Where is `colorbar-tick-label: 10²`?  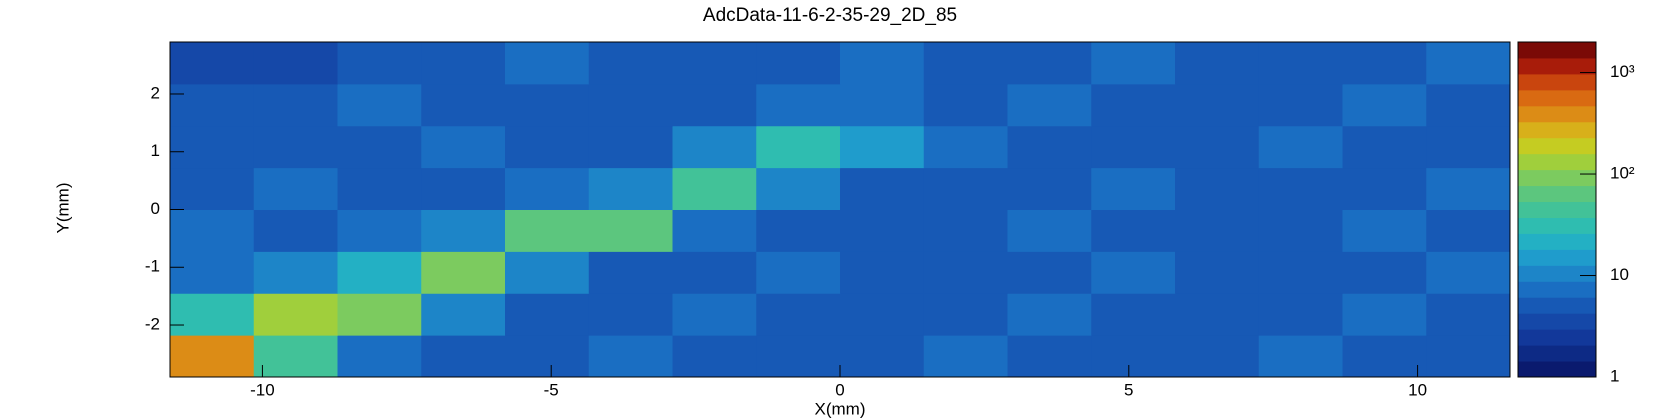 colorbar-tick-label: 10² is located at coordinates (1622, 173).